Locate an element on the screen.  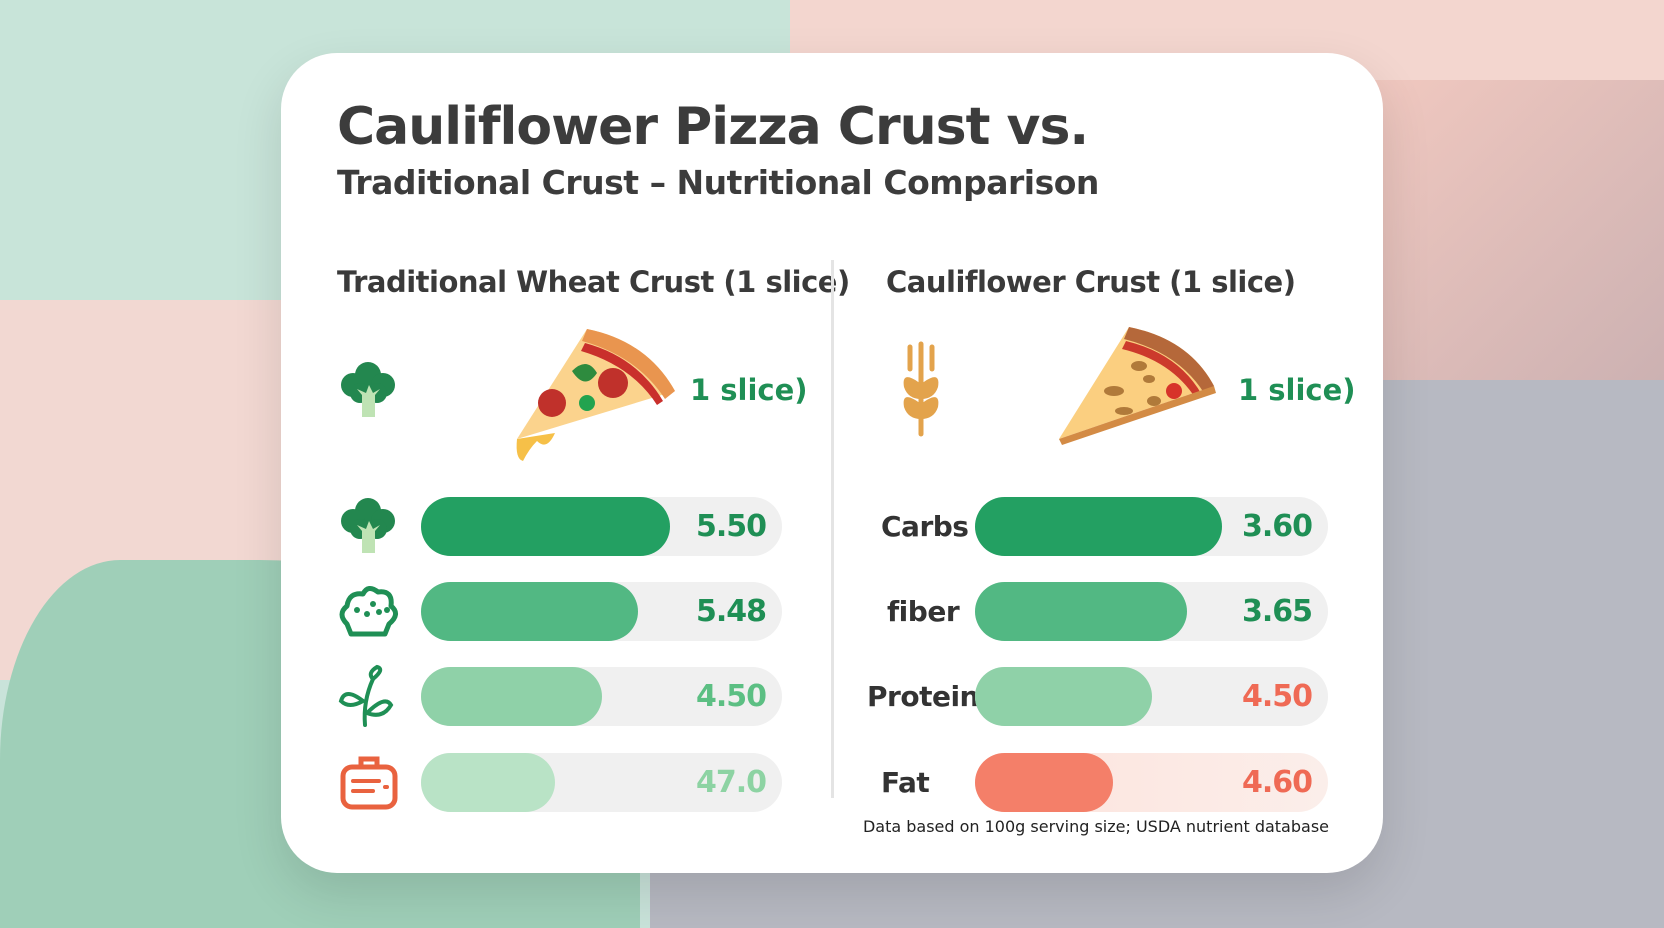
bar-label: Carbs is located at coordinates (925, 526).